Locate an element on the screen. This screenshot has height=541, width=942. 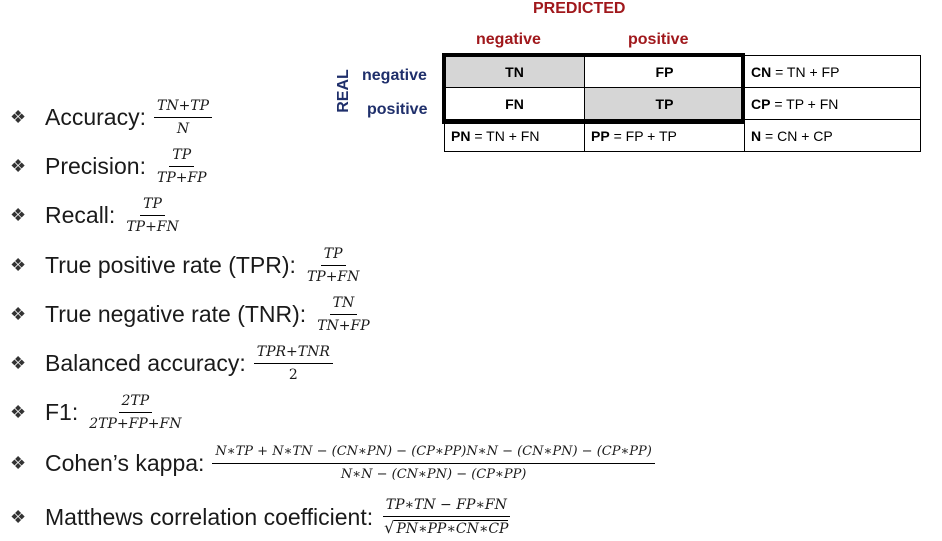
formula-denominator: N is located at coordinates (183, 129).